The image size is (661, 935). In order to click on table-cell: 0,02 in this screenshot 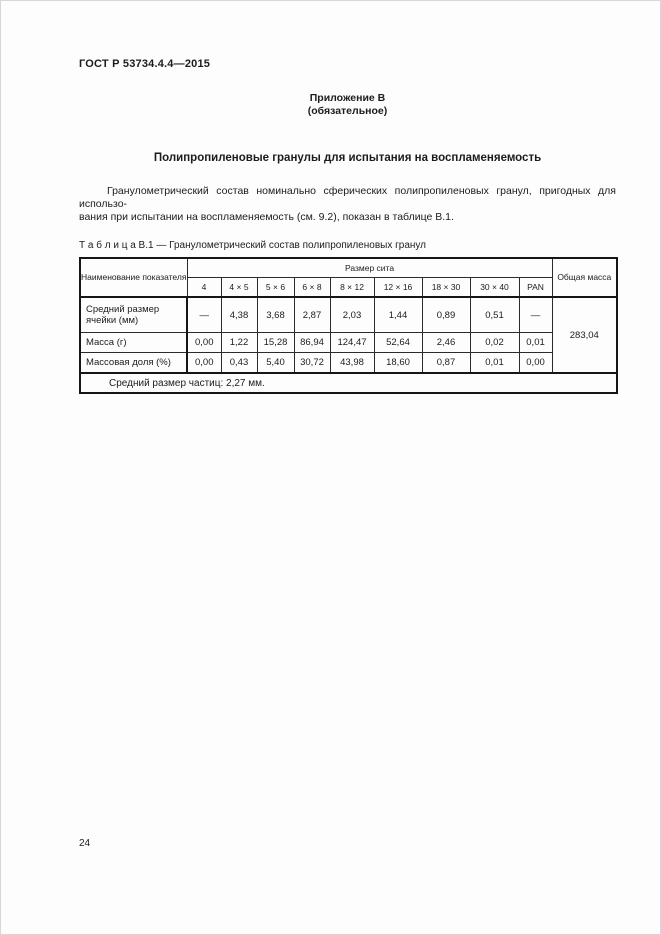, I will do `click(494, 342)`.